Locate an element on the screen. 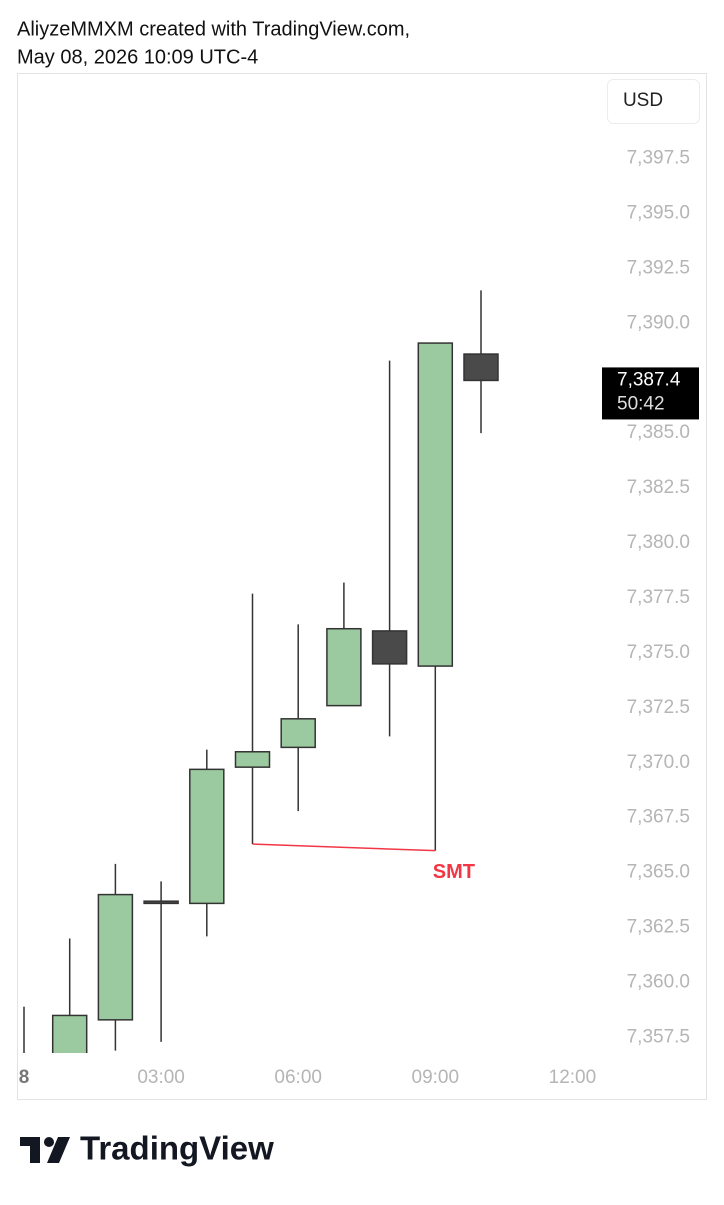  y-tick-label: 7,372.5 is located at coordinates (658, 707).